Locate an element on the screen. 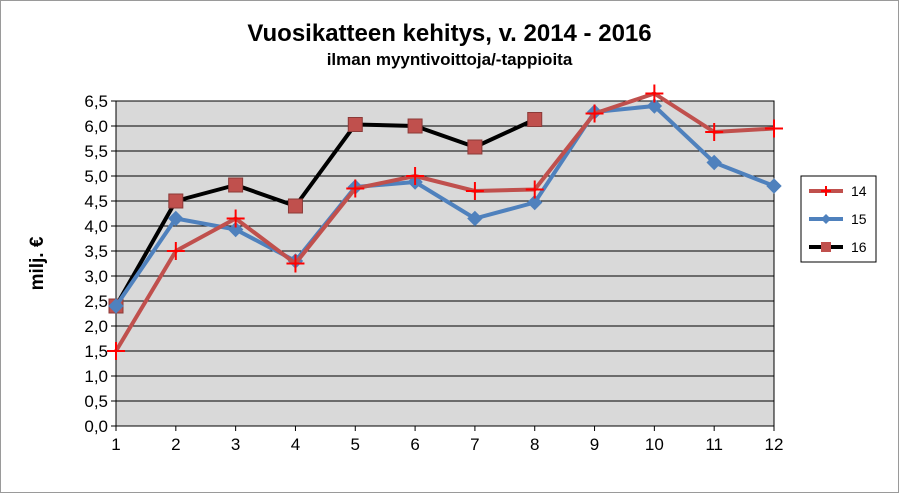 The width and height of the screenshot is (899, 493). y-axis-label: milj. € is located at coordinates (37, 263).